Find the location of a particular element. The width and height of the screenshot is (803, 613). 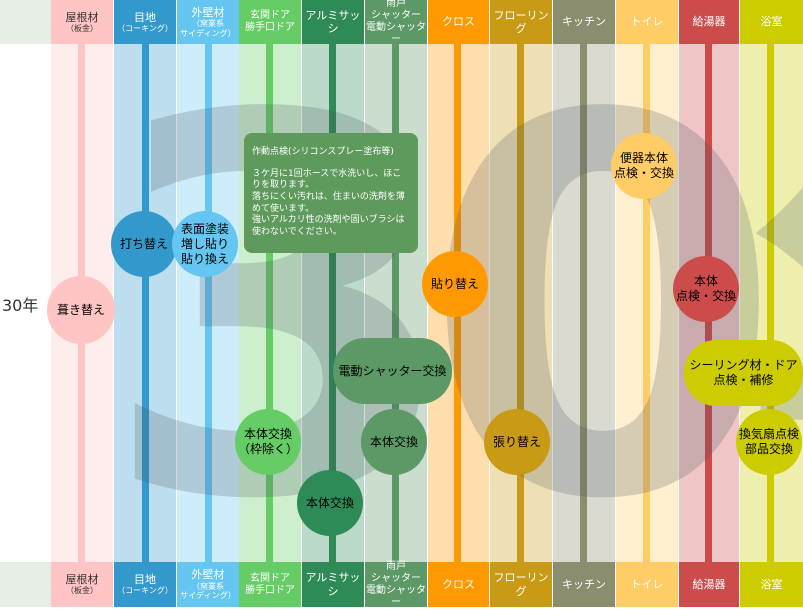

column-header-joint: 目地 （コーキング） is located at coordinates (145, 22).